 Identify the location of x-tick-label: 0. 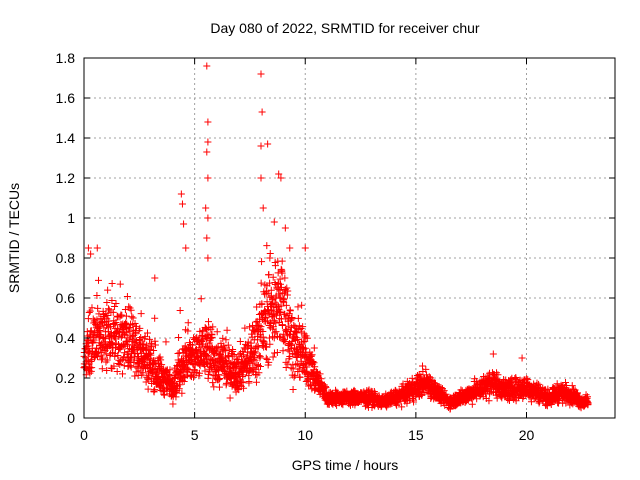
(84, 435).